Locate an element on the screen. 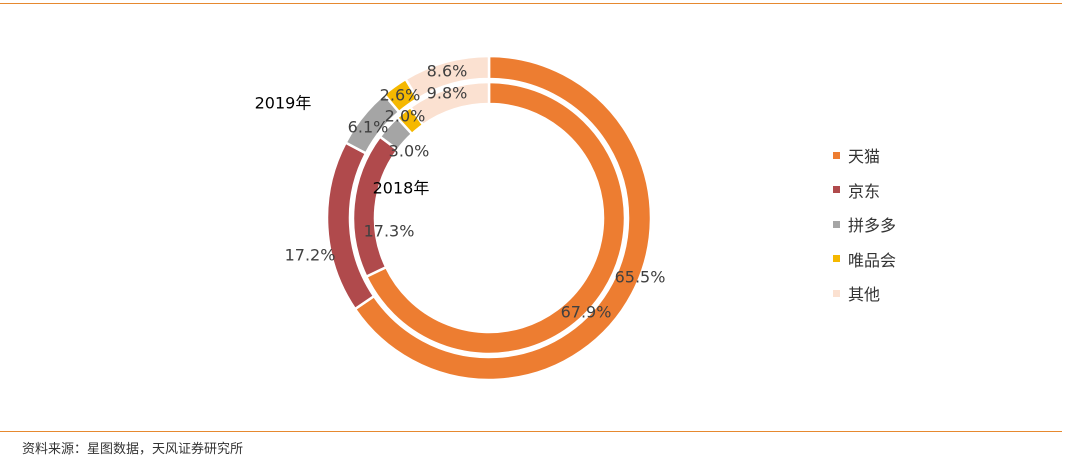  data-label-outer-3: 2.6% is located at coordinates (400, 95).